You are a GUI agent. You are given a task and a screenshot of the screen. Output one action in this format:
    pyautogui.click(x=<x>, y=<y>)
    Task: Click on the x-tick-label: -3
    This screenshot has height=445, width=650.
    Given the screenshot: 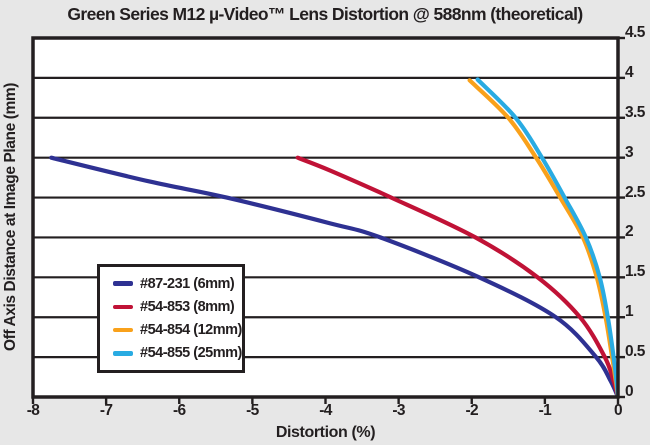 What is the action you would take?
    pyautogui.click(x=398, y=410)
    